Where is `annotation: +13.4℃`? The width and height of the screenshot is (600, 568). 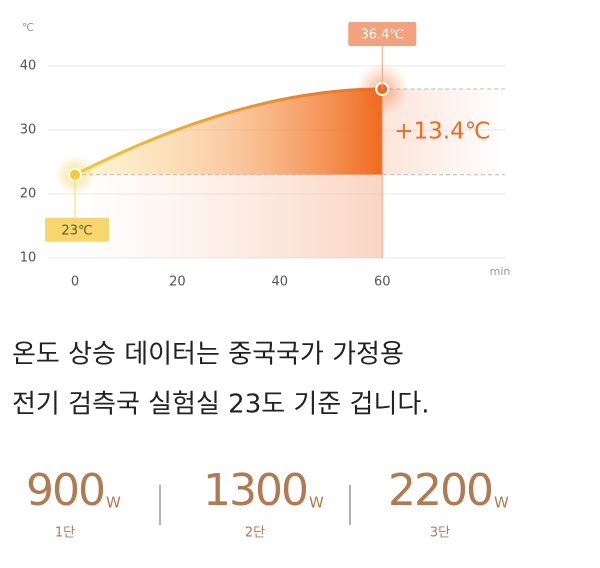
annotation: +13.4℃ is located at coordinates (442, 131).